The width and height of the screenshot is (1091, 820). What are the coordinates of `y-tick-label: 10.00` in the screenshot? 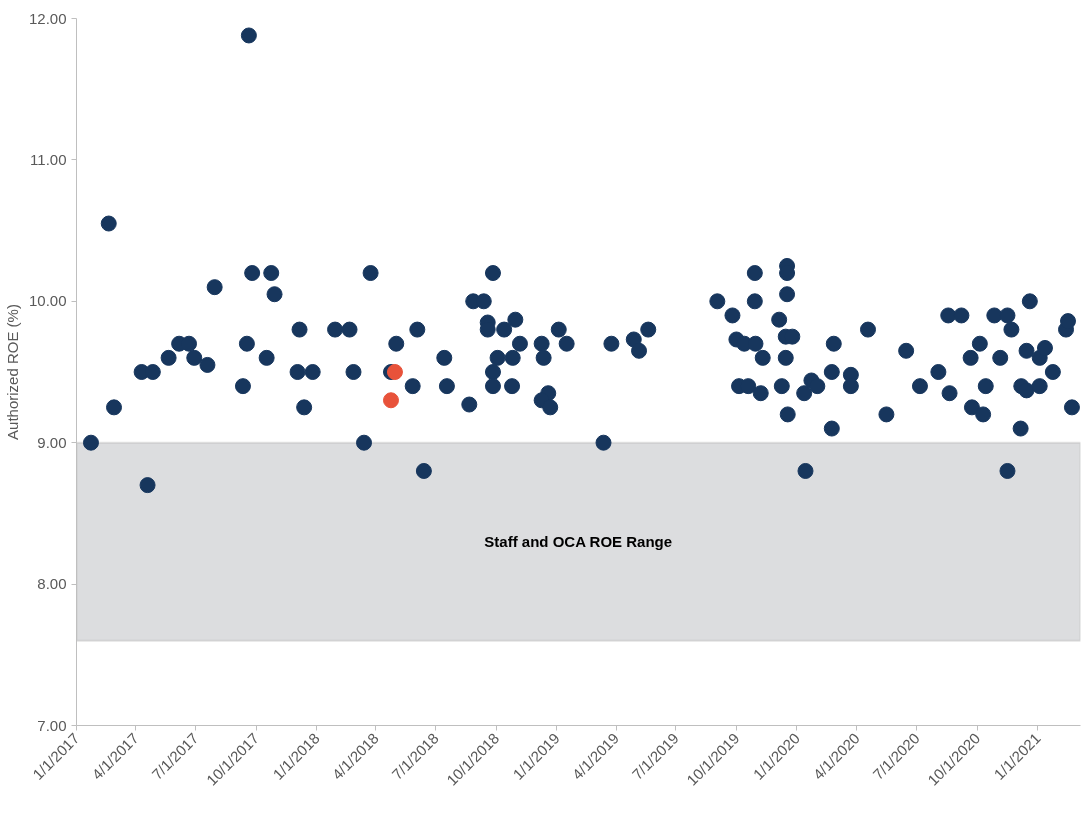 It's located at (47, 301).